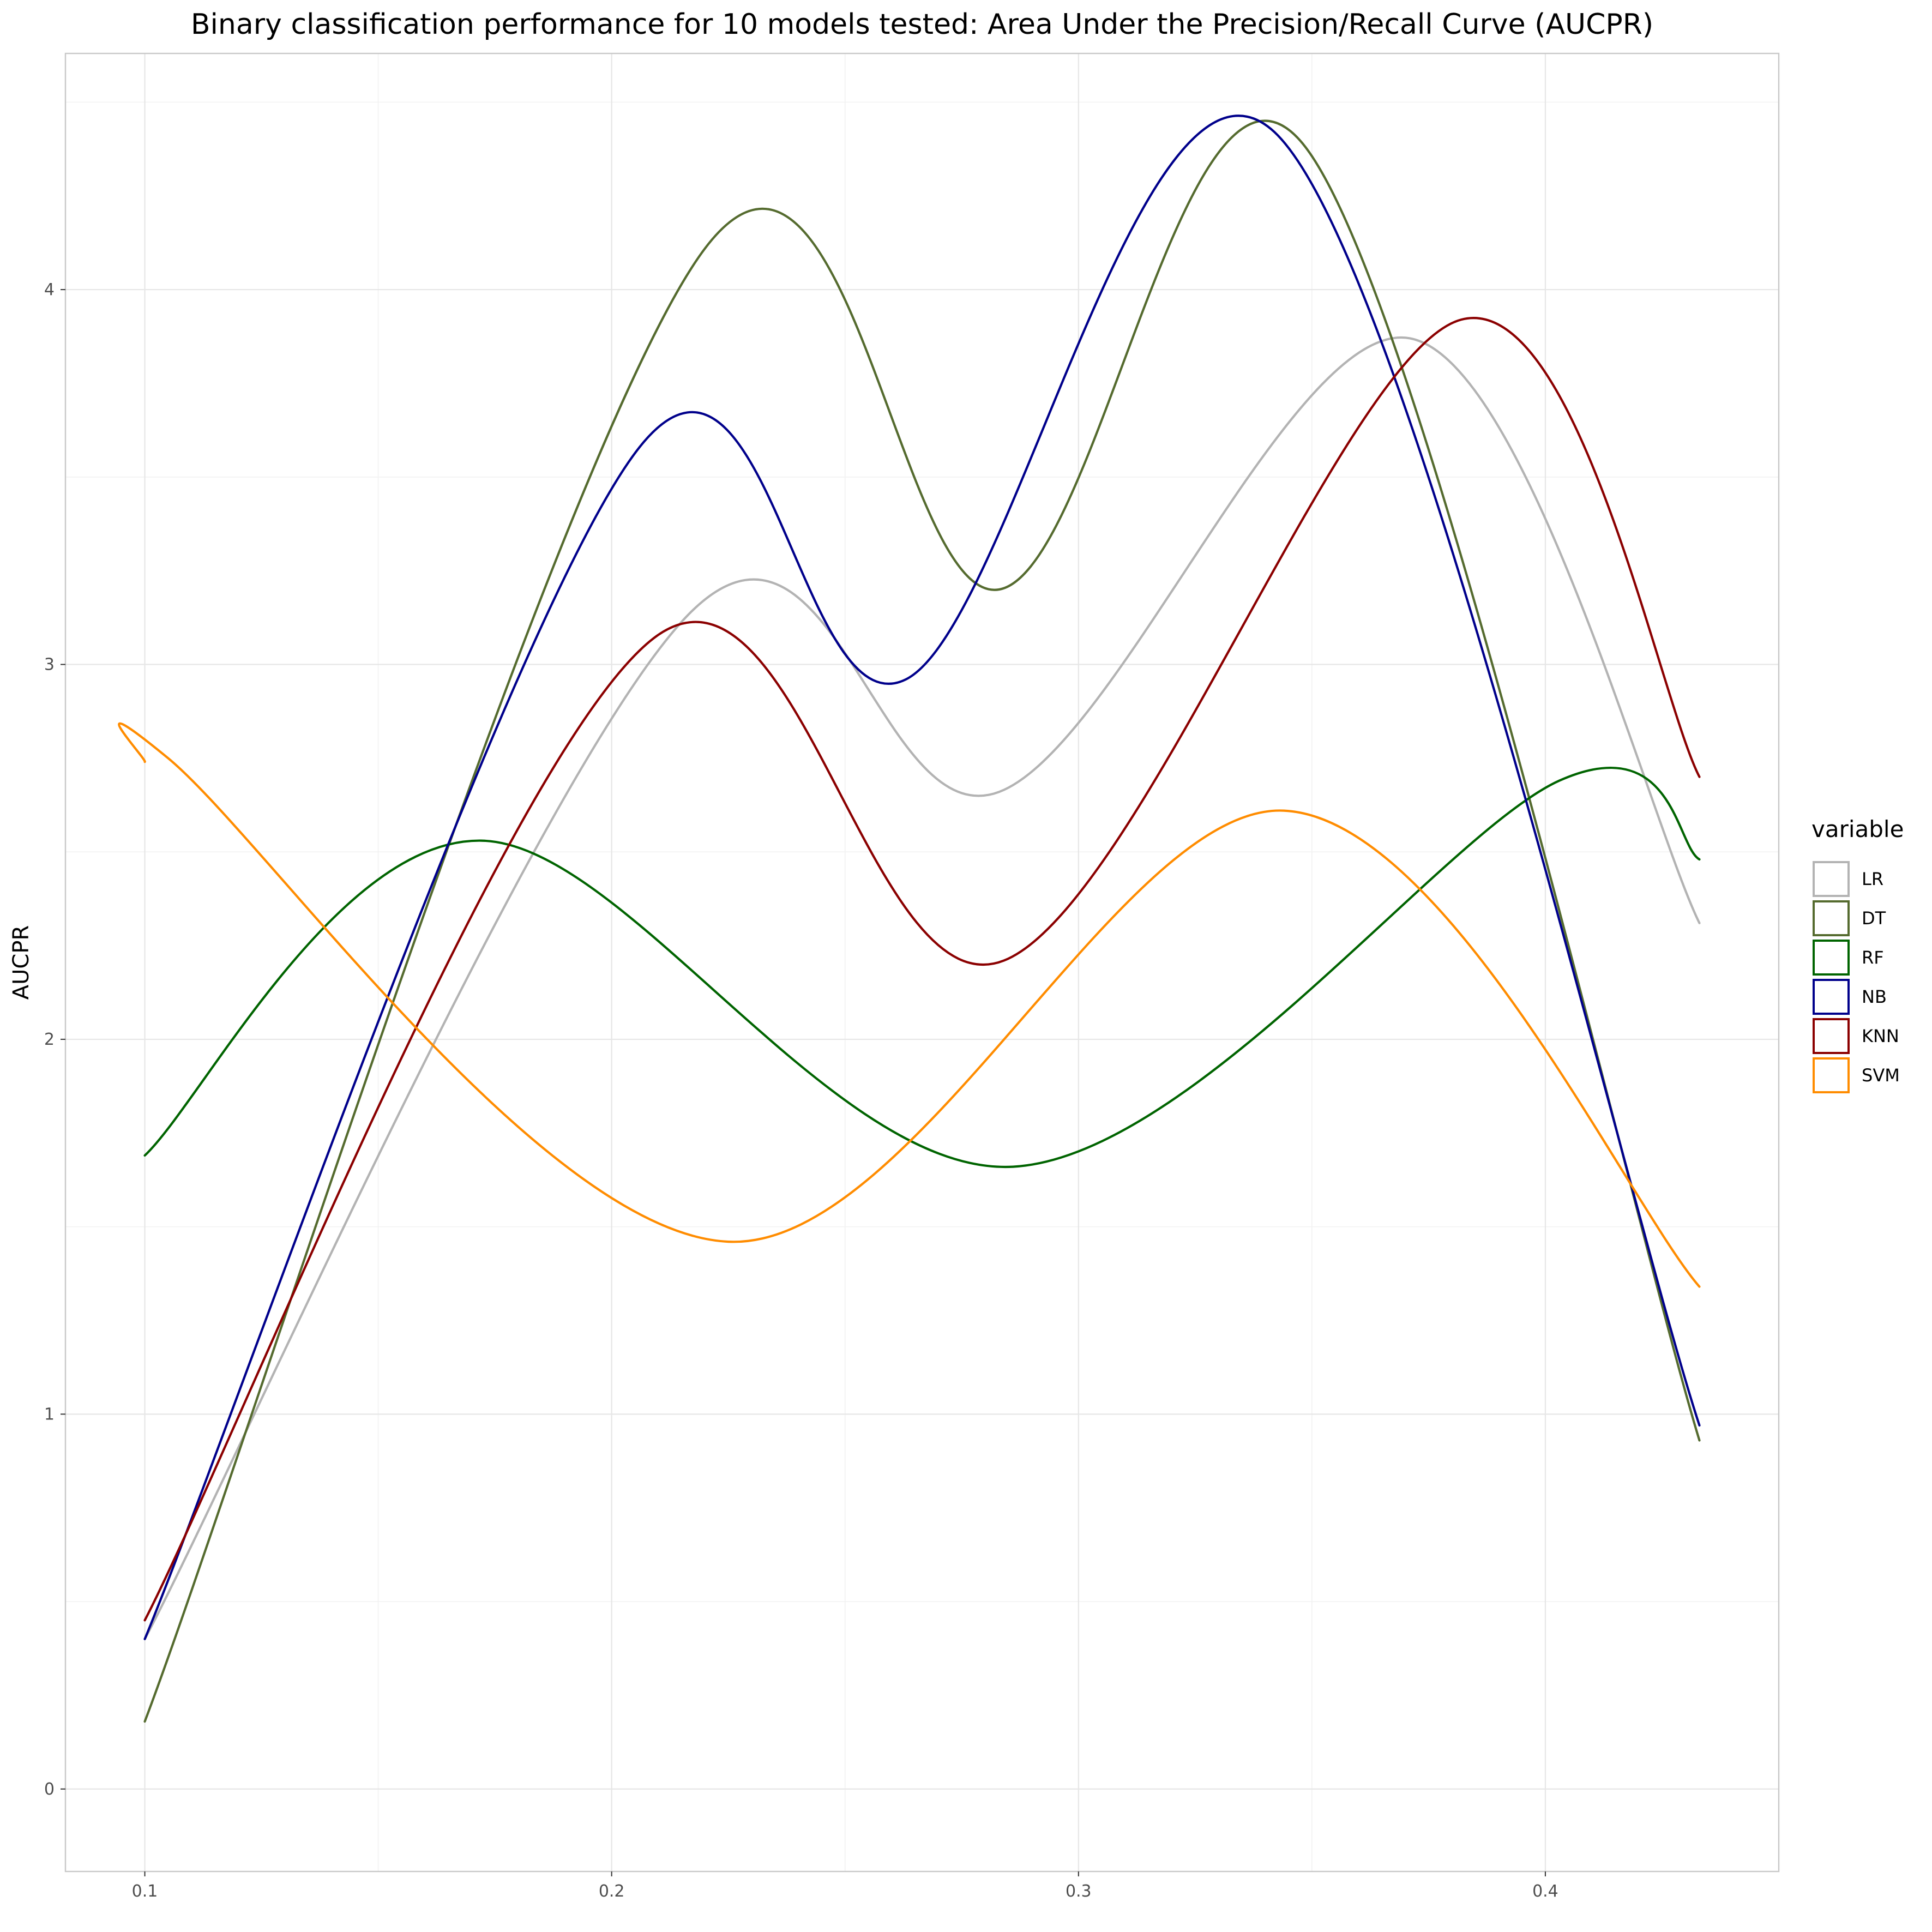  I want to click on legend-item-dt: DT, so click(1849, 918).